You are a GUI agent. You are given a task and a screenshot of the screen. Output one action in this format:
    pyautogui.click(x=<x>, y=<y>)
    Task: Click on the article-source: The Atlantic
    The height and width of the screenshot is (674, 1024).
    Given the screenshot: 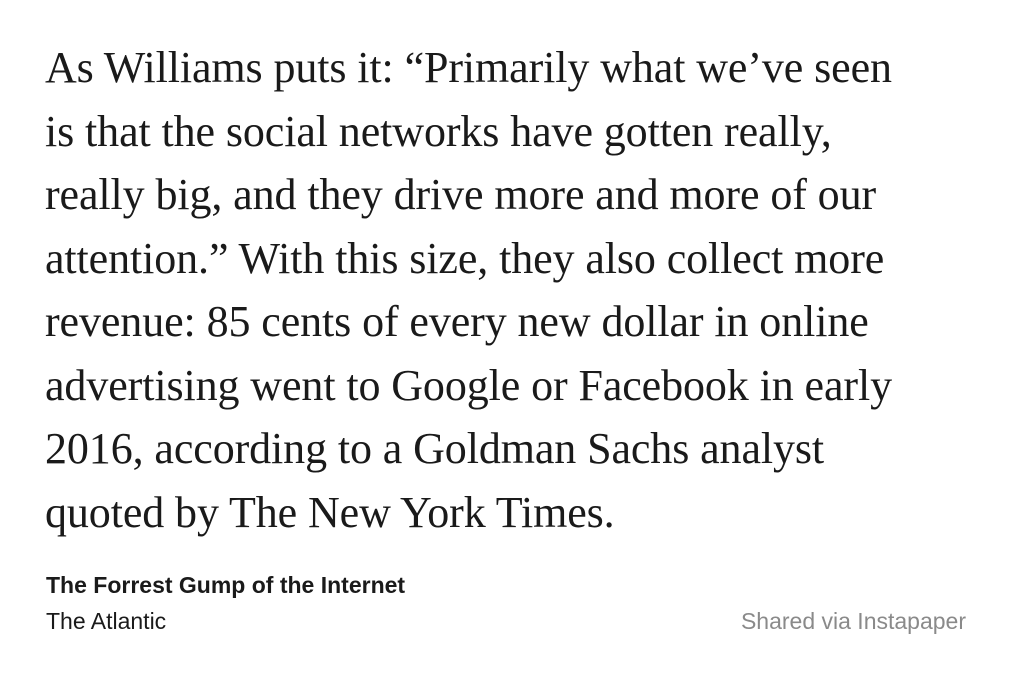 What is the action you would take?
    pyautogui.click(x=106, y=621)
    